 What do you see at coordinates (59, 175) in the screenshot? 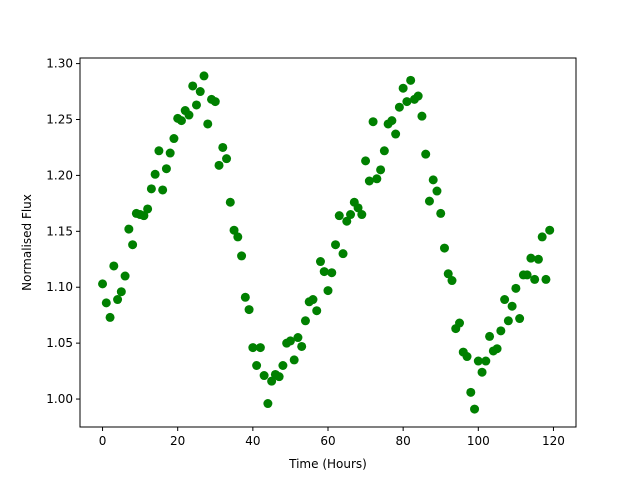
I see `y-tick-label: 1.20` at bounding box center [59, 175].